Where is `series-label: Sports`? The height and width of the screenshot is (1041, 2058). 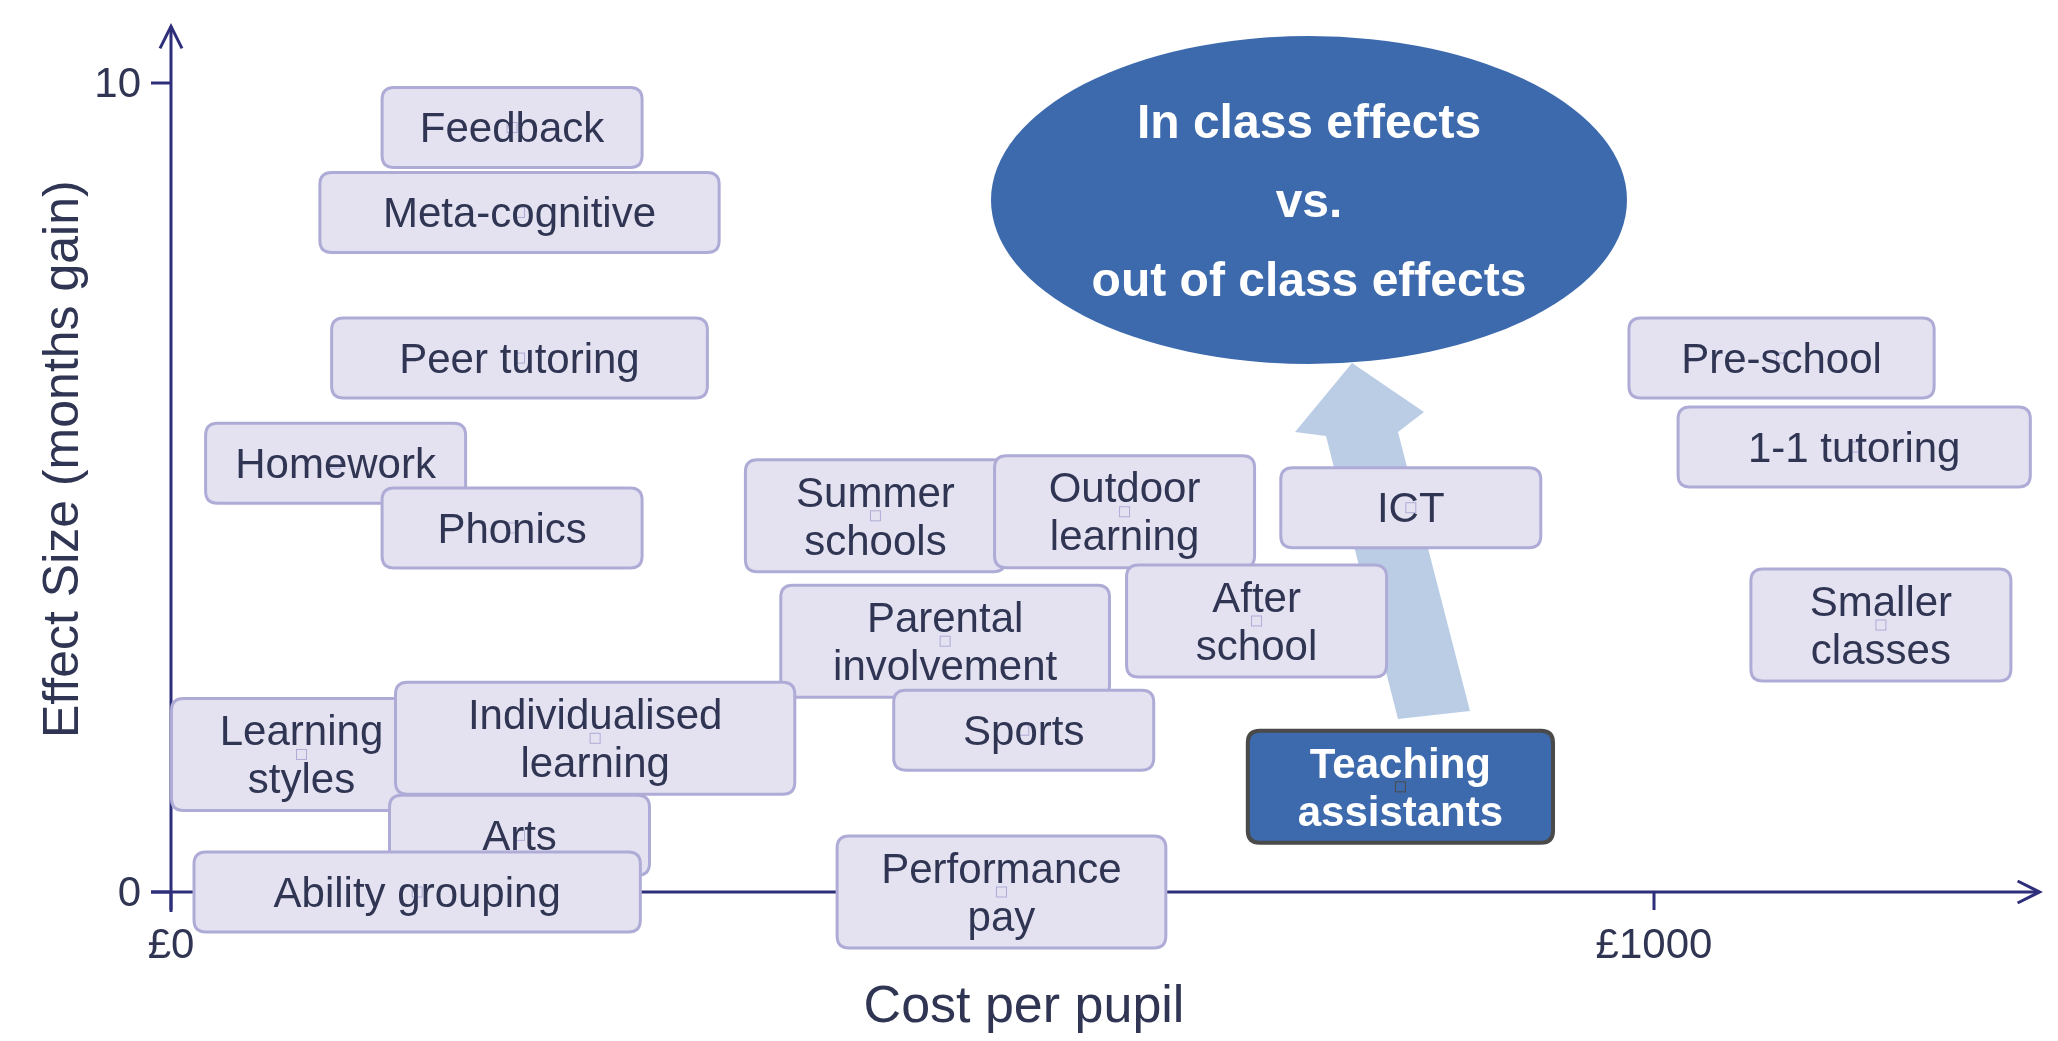
series-label: Sports is located at coordinates (1024, 730).